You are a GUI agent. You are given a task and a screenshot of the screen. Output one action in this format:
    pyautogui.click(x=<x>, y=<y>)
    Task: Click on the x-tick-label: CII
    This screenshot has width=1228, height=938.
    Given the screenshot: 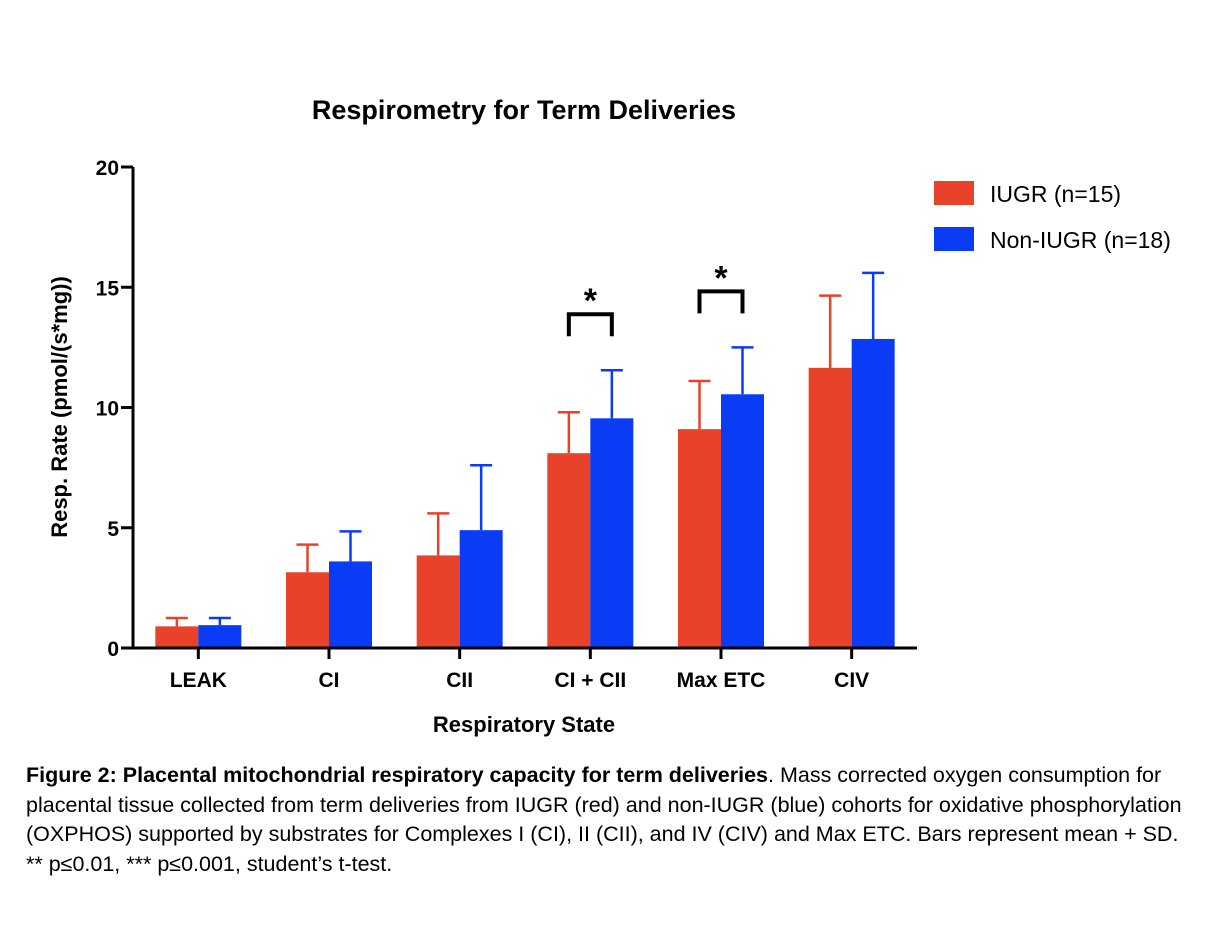 What is the action you would take?
    pyautogui.click(x=459, y=680)
    